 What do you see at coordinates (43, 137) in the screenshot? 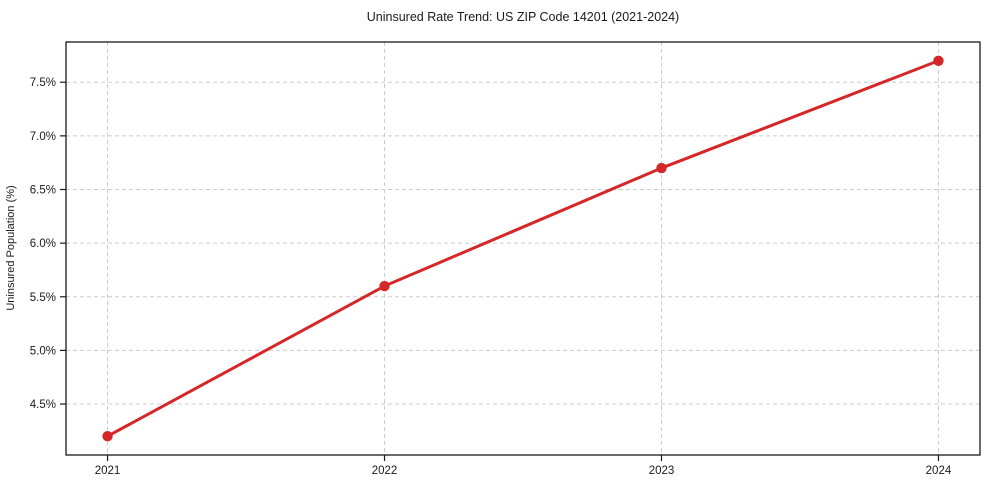
I see `y-tick-label: 7.0%` at bounding box center [43, 137].